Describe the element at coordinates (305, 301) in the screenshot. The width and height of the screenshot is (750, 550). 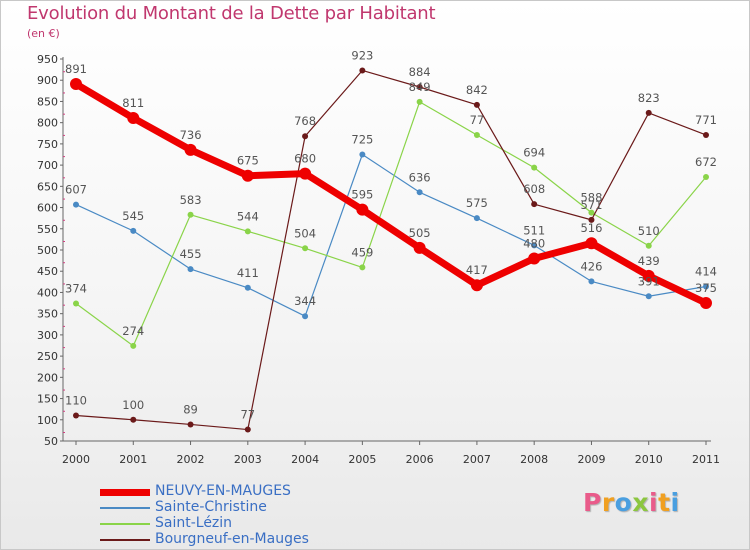
I see `data-label-sainte-christine: 344` at that location.